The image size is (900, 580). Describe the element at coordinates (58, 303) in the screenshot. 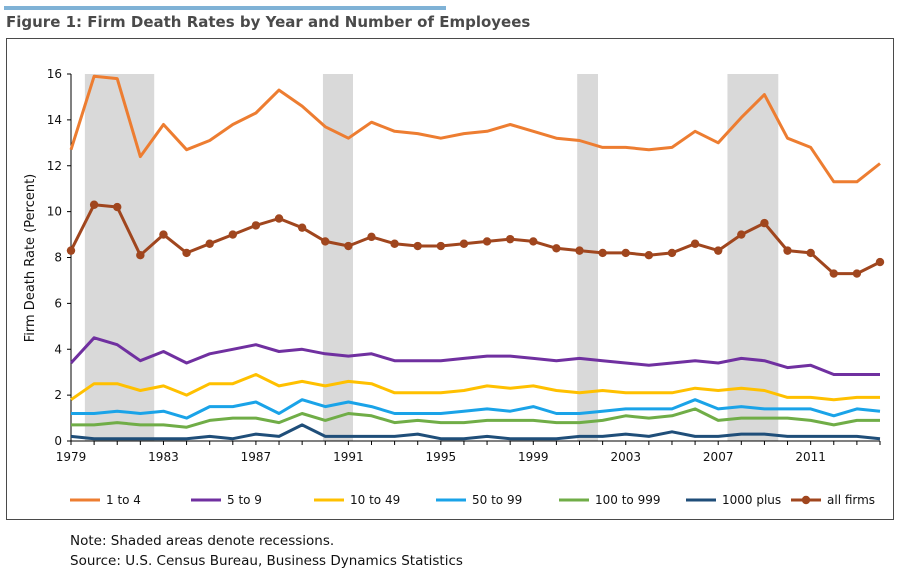

I see `y-tick-label: 6` at that location.